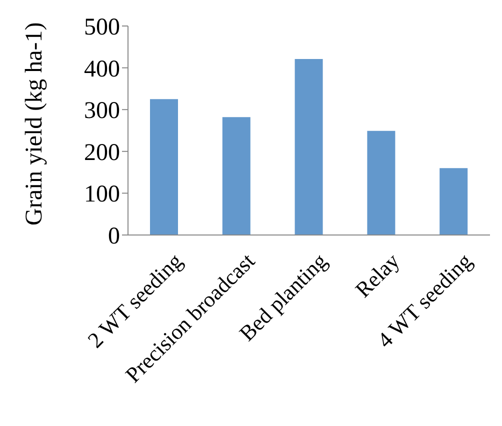 The height and width of the screenshot is (426, 502). Describe the element at coordinates (35, 124) in the screenshot. I see `y-axis-title: Grain yield (kg ha-1)` at that location.